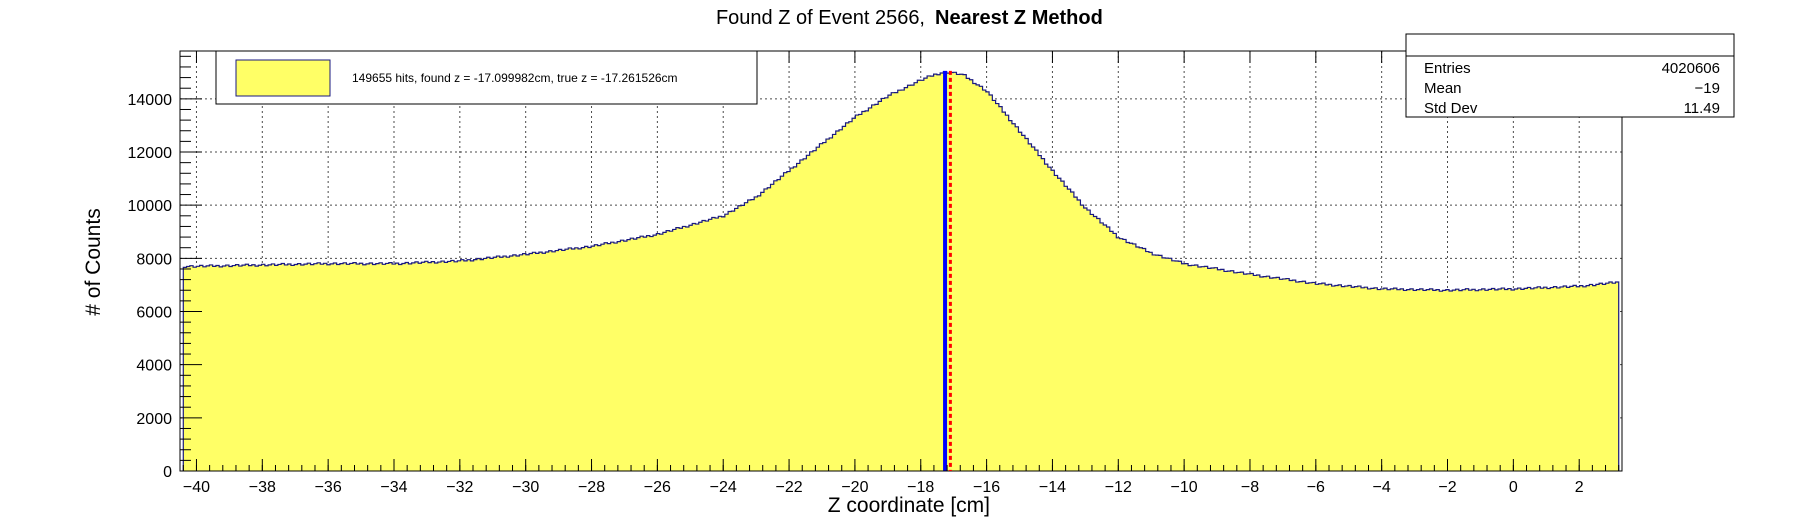 The width and height of the screenshot is (1796, 522). I want to click on y-axis-minor-ticks, so click(185, 258).